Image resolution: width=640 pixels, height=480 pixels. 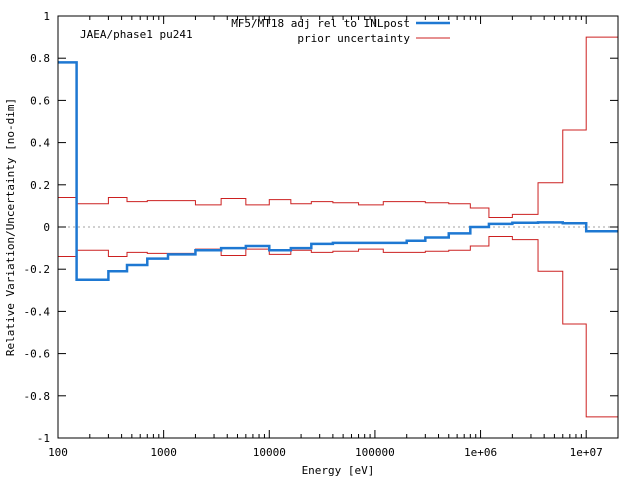 What do you see at coordinates (269, 452) in the screenshot?
I see `x-tick-label: 10000` at bounding box center [269, 452].